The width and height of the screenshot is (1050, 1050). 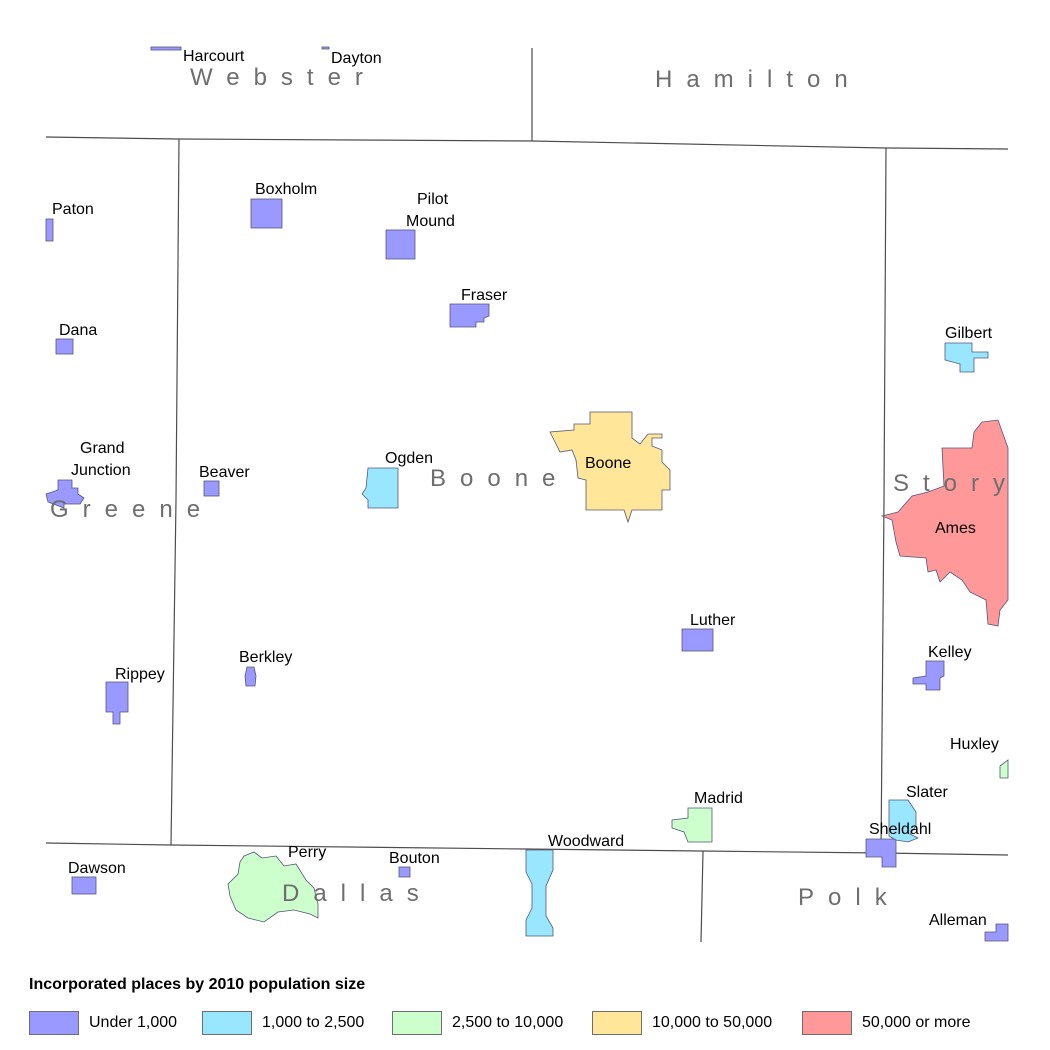 I want to click on label-ames: Ames, so click(x=955, y=528).